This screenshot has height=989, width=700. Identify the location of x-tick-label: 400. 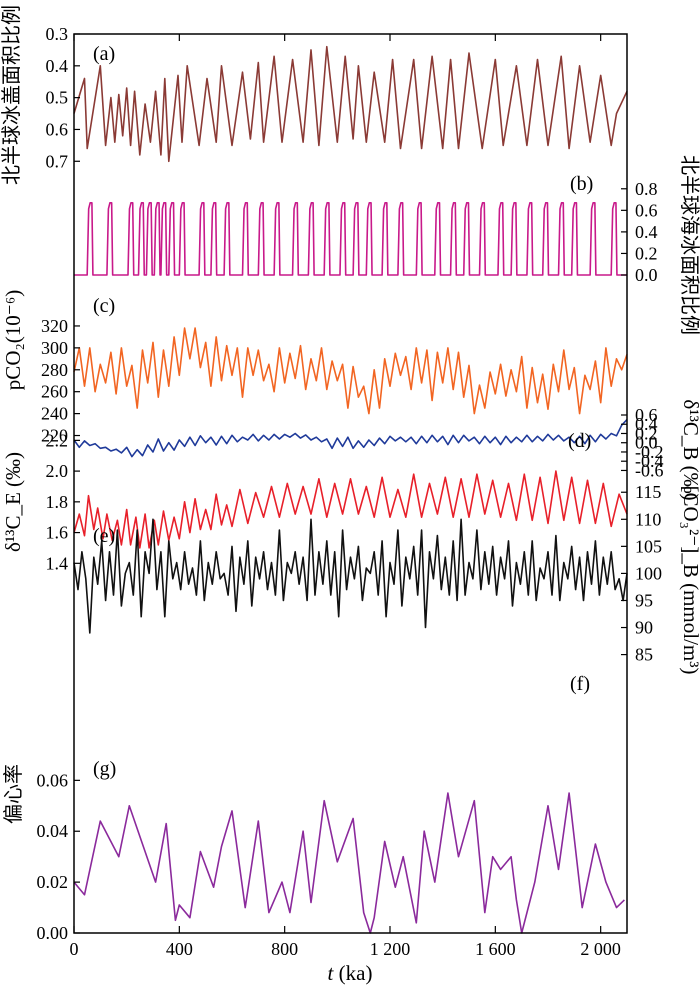
(179, 949).